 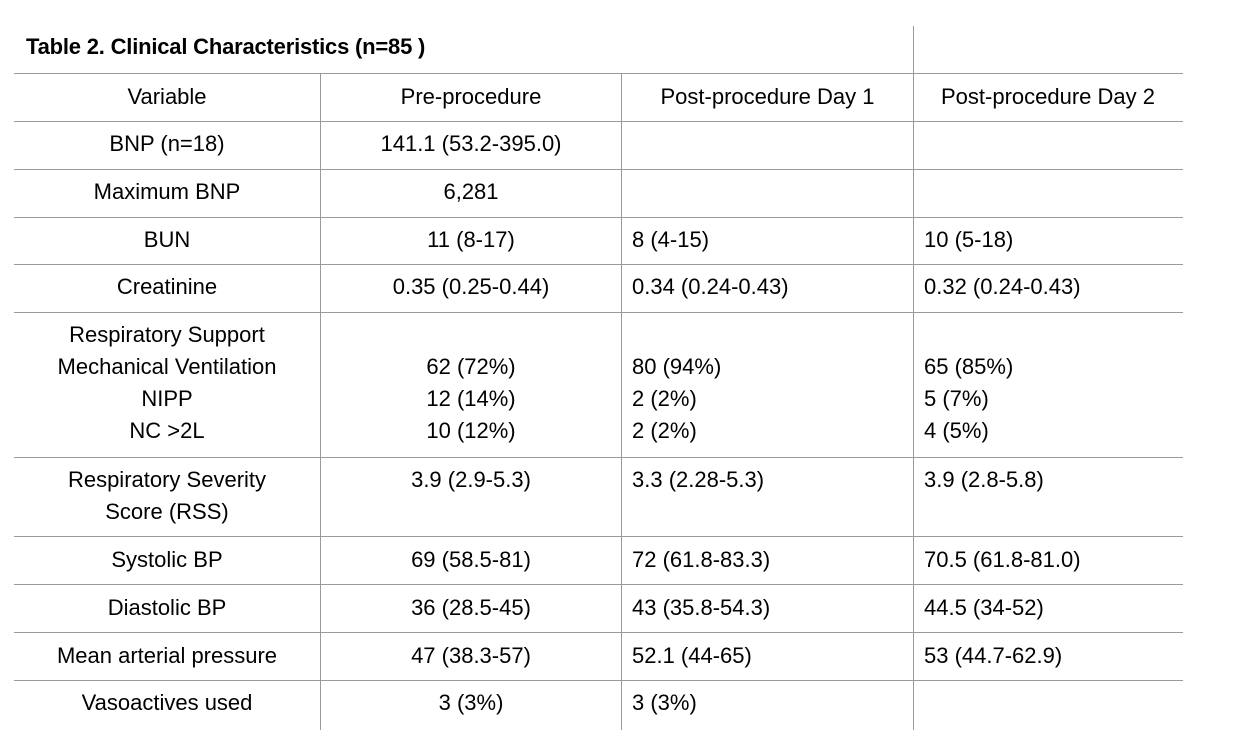 What do you see at coordinates (664, 702) in the screenshot?
I see `row-day1: 3 (3%)` at bounding box center [664, 702].